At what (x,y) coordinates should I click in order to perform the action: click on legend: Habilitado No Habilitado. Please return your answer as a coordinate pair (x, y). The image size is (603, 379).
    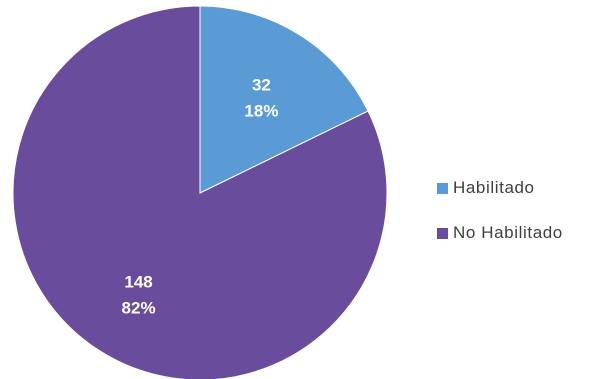
    Looking at the image, I should click on (500, 223).